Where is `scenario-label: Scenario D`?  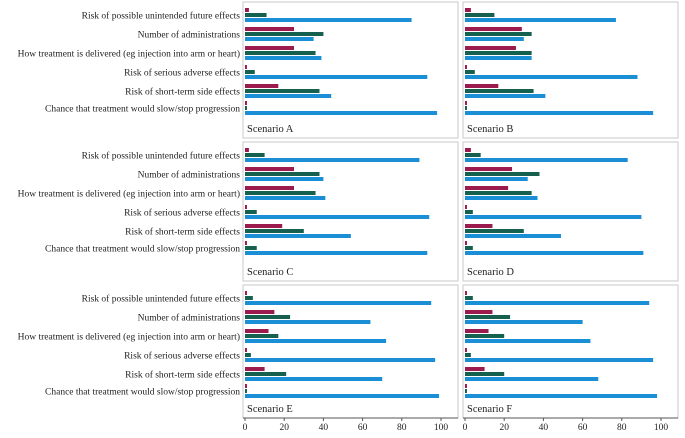
scenario-label: Scenario D is located at coordinates (490, 272).